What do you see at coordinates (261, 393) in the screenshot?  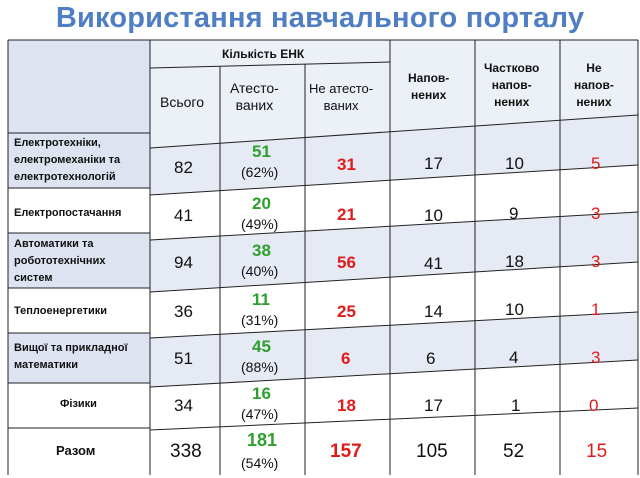 I see `cell-attested: 16` at bounding box center [261, 393].